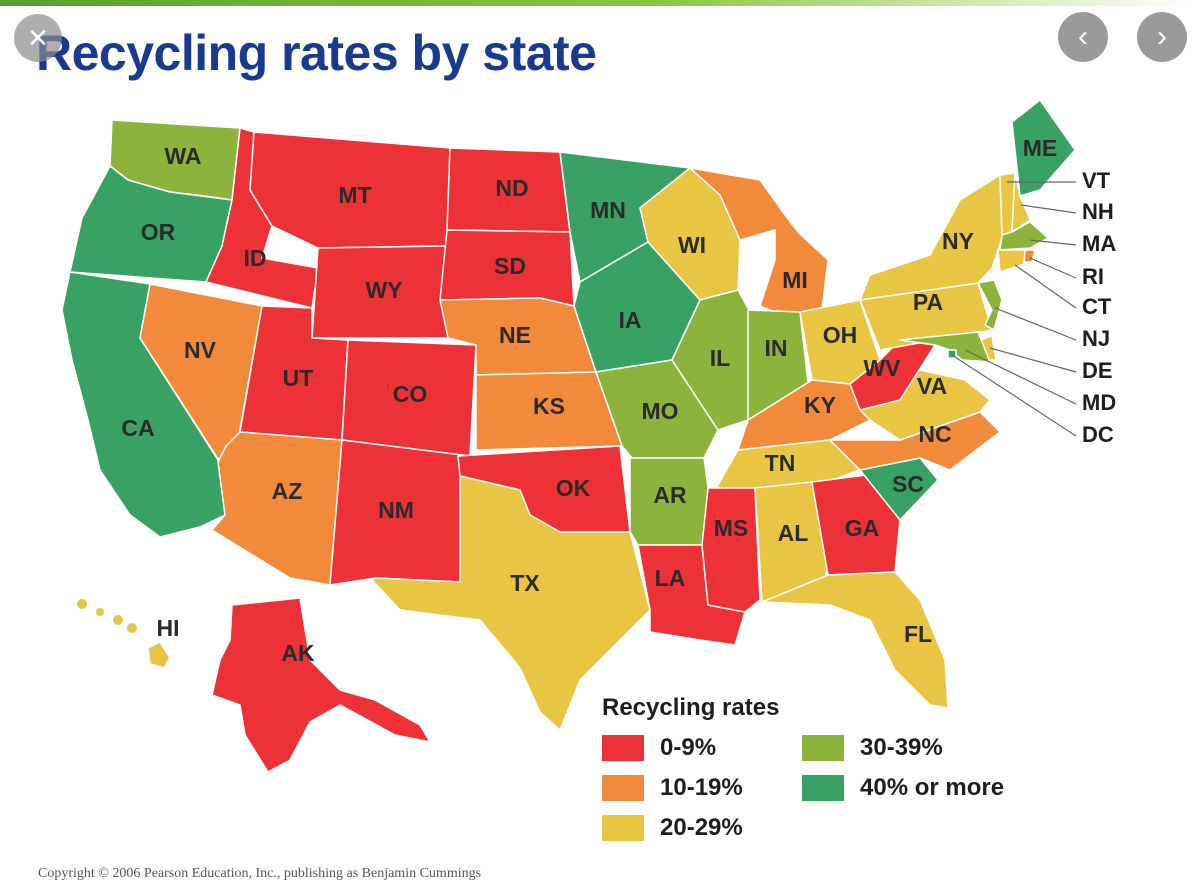 The height and width of the screenshot is (894, 1194). Describe the element at coordinates (573, 488) in the screenshot. I see `state-label-ok: OK` at that location.